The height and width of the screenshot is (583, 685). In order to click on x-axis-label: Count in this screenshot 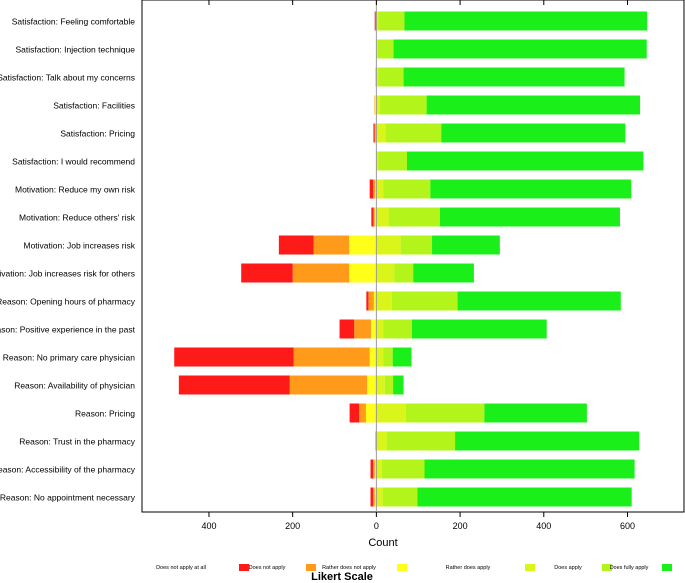, I will do `click(382, 543)`.